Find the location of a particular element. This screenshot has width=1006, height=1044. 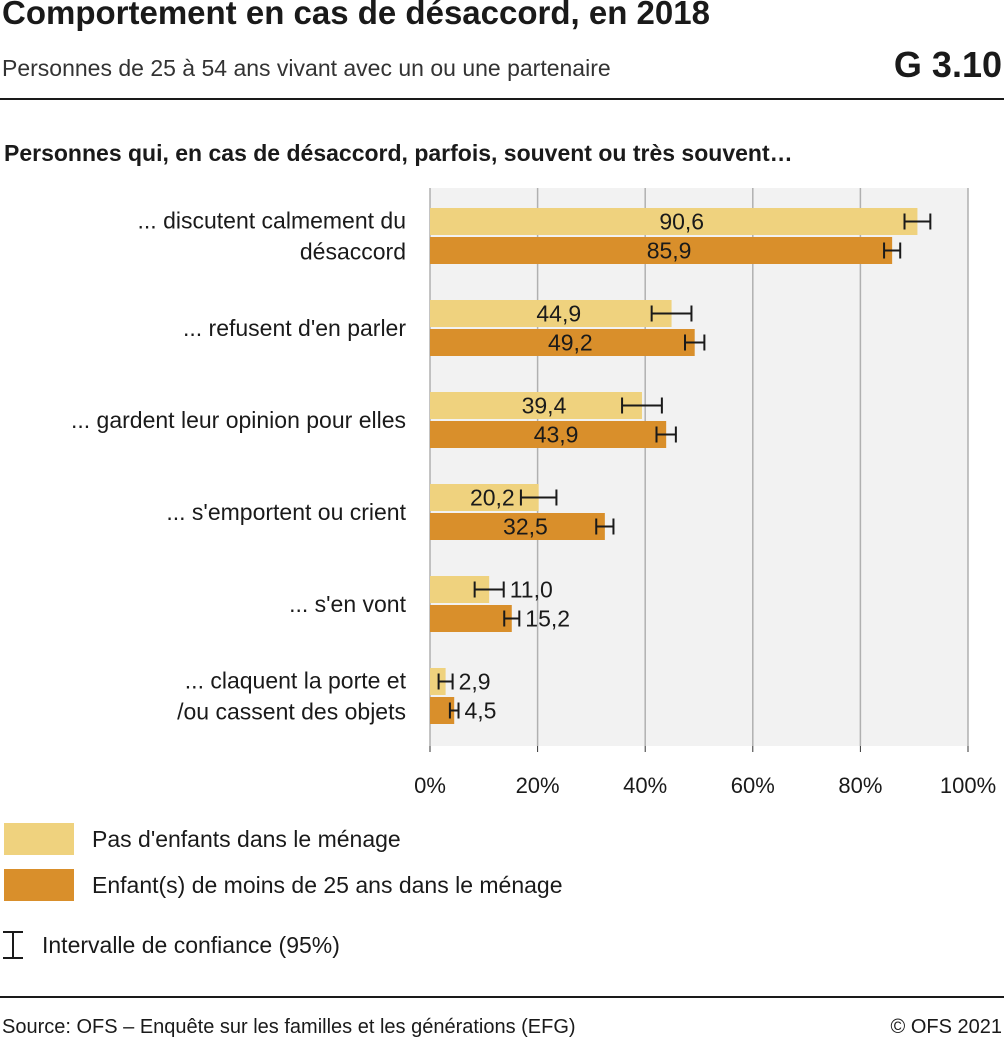

x-tick-label: 100% is located at coordinates (968, 785).